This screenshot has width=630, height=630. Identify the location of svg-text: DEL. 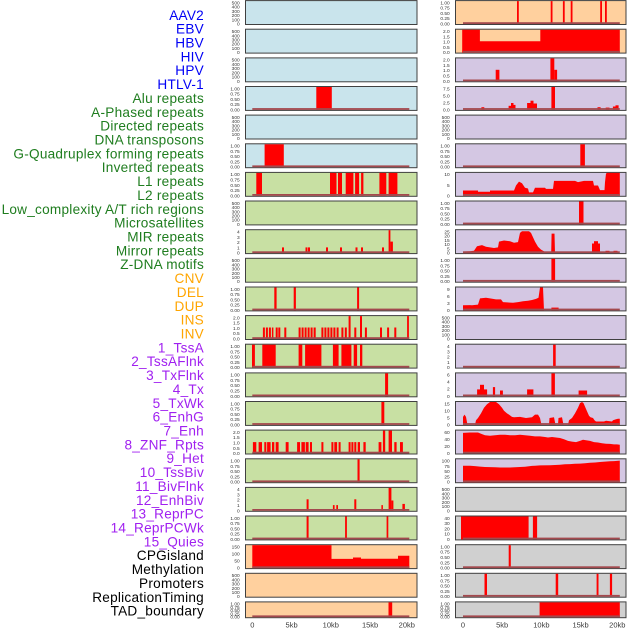
(190, 292).